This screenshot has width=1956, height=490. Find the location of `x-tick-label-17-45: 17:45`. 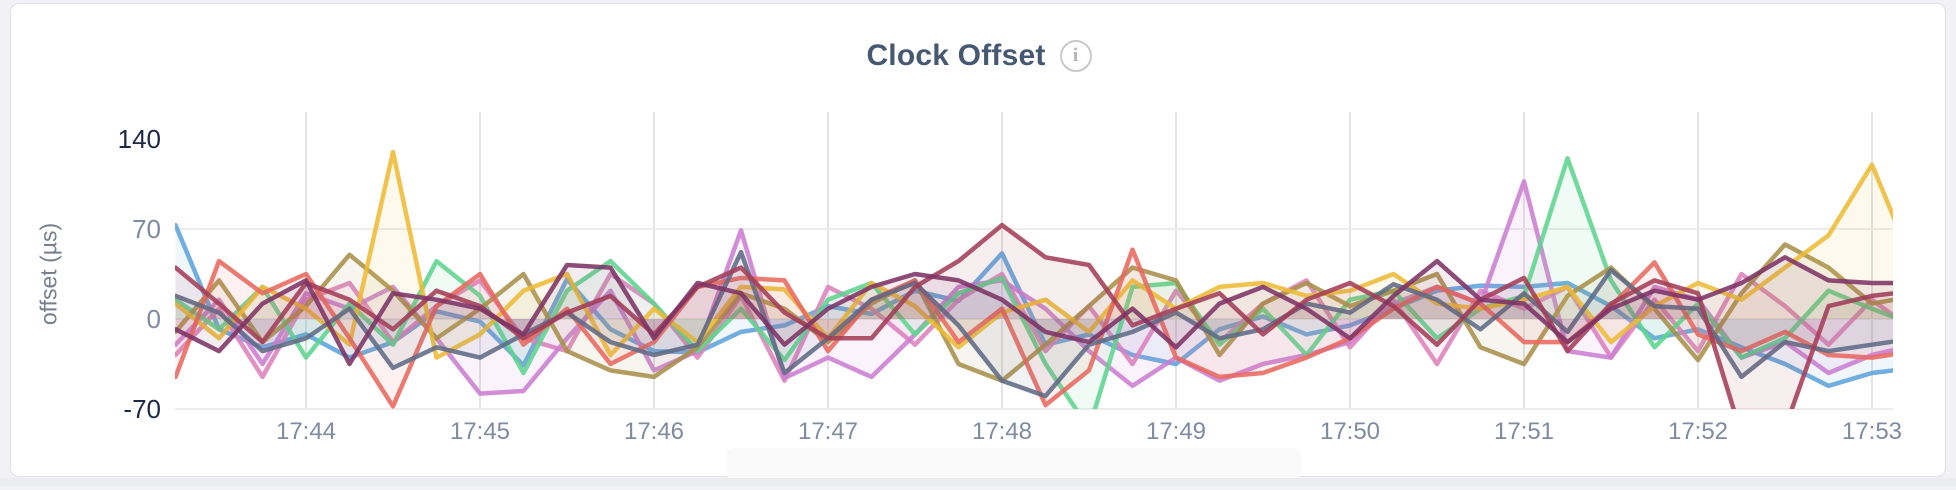

x-tick-label-17-45: 17:45 is located at coordinates (480, 431).